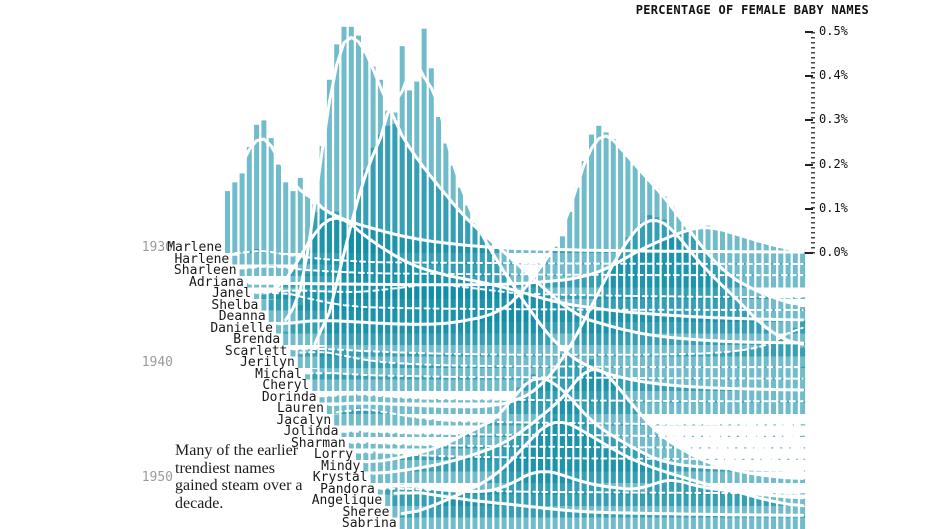 The image size is (949, 529). I want to click on series-line-krystal, so click(588, 424).